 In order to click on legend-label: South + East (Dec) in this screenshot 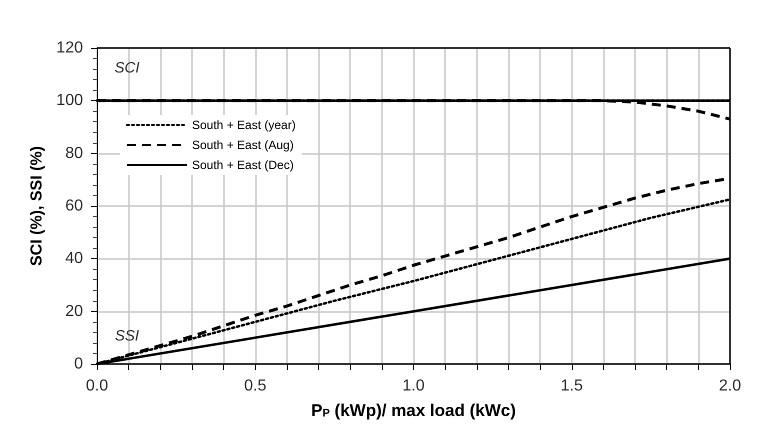, I will do `click(243, 165)`.